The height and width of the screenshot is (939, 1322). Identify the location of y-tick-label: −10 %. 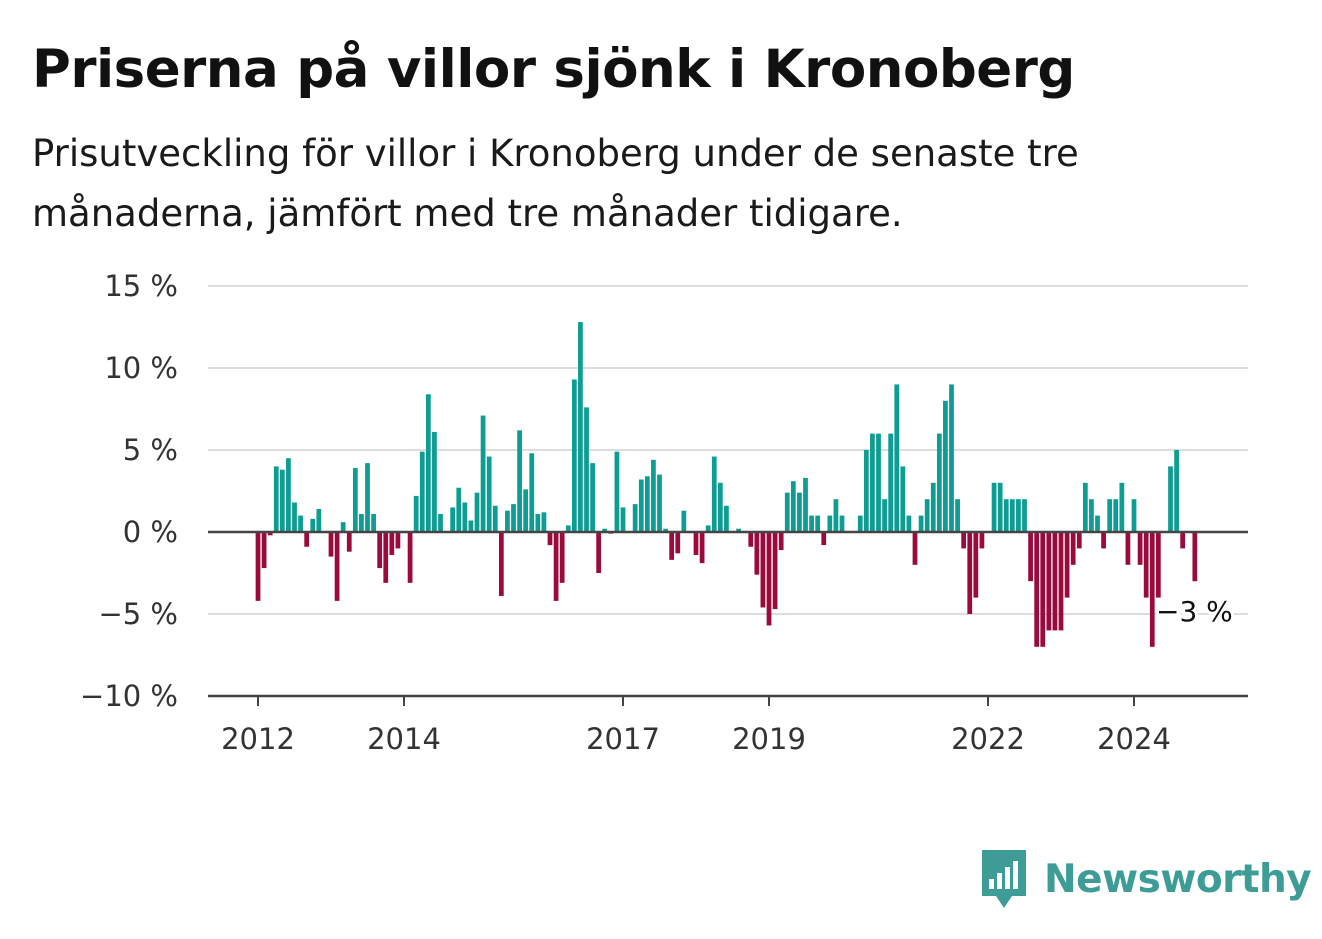
(129, 696).